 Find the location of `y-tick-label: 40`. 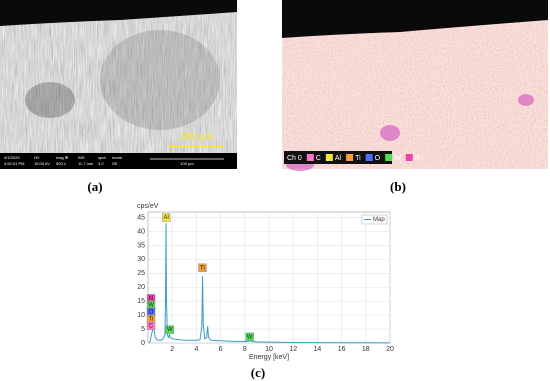

y-tick-label: 40 is located at coordinates (141, 231).